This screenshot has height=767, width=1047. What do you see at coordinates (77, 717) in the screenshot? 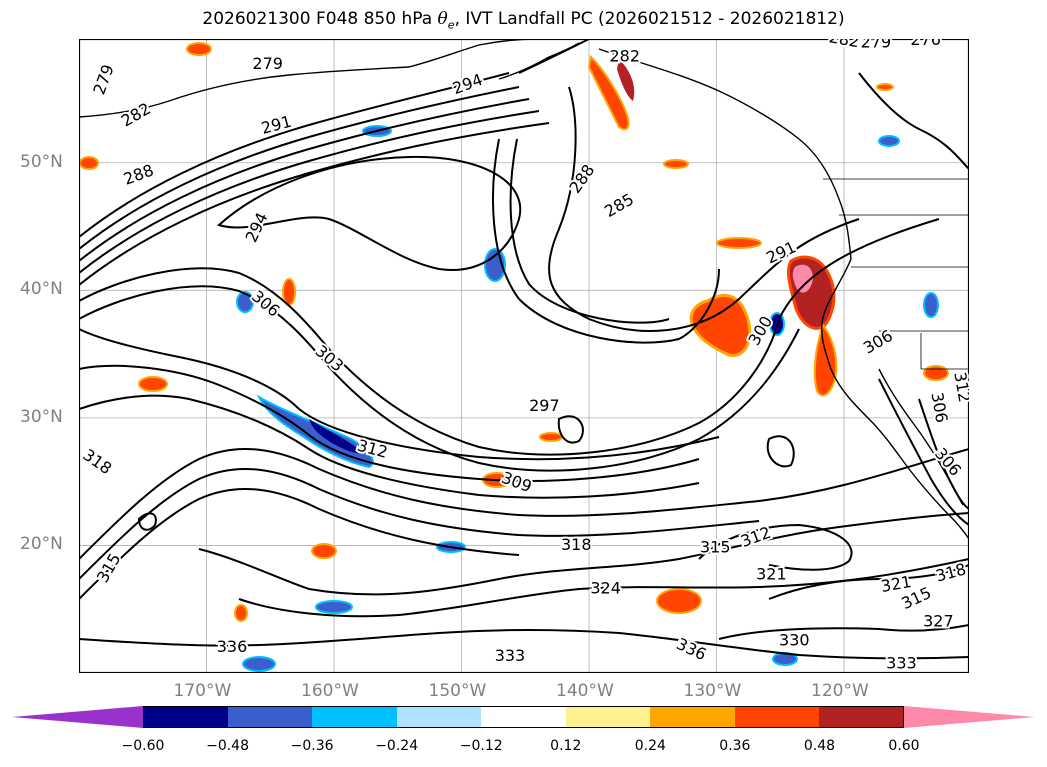
I see `colorbar-extend-low` at bounding box center [77, 717].